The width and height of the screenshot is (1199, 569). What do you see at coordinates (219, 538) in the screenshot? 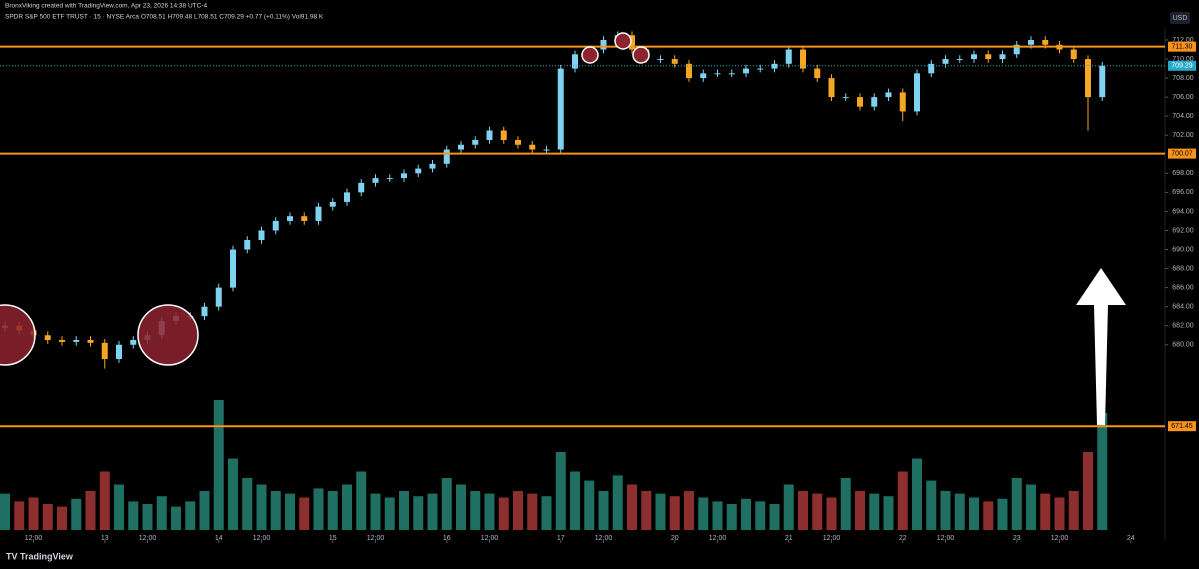
I see `x-tick-label: 14` at bounding box center [219, 538].